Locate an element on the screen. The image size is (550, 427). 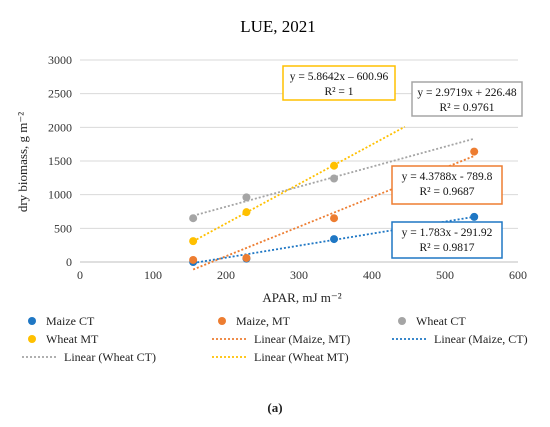
annotation-r2: R² = 0.9687 is located at coordinates (447, 192).